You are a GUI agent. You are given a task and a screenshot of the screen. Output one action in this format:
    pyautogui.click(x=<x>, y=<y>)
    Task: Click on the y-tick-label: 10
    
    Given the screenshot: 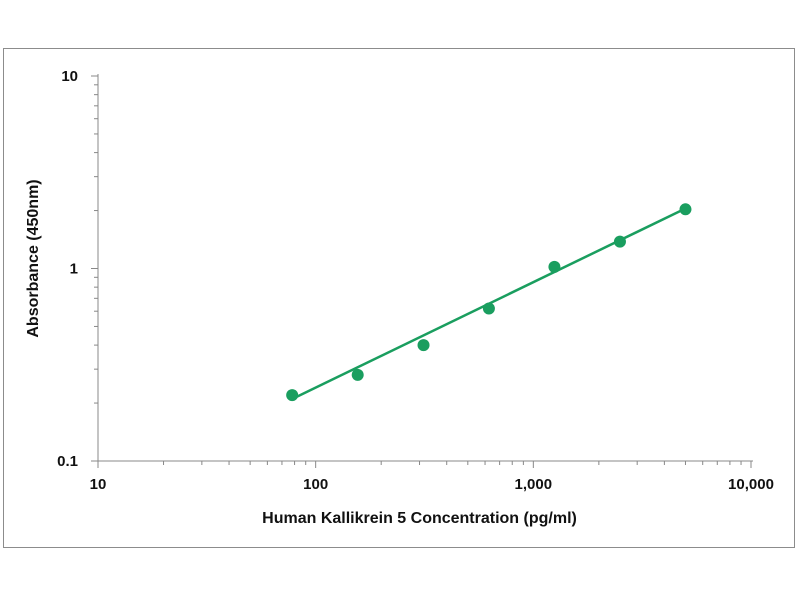 What is the action you would take?
    pyautogui.click(x=69, y=76)
    